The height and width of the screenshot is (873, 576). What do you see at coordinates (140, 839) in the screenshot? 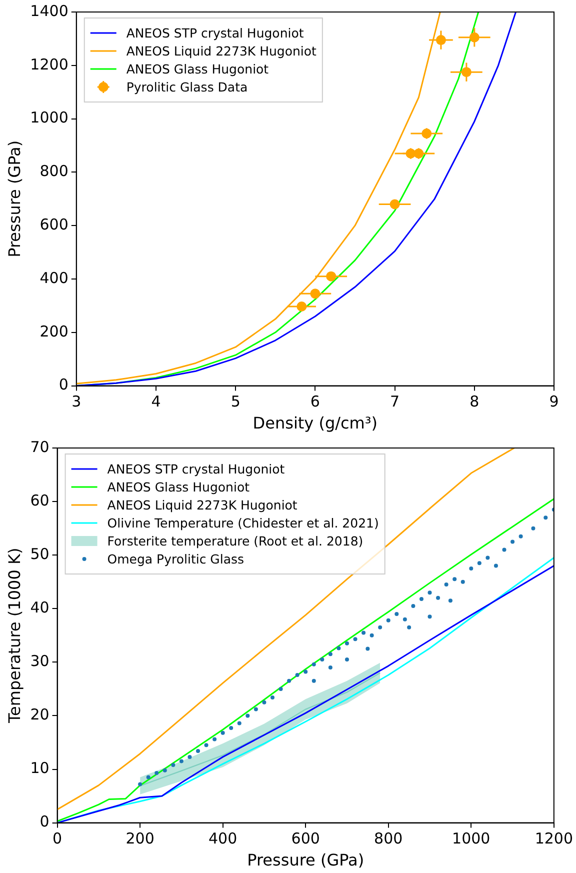
I see `x-tick-label: 200` at bounding box center [140, 839].